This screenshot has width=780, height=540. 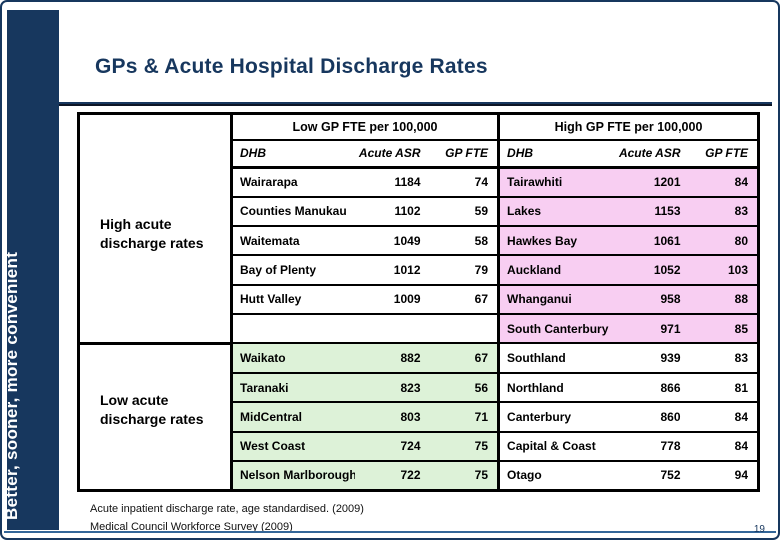 I want to click on table-row: Taranaki 823 56 Northland 866 81, so click(x=419, y=387).